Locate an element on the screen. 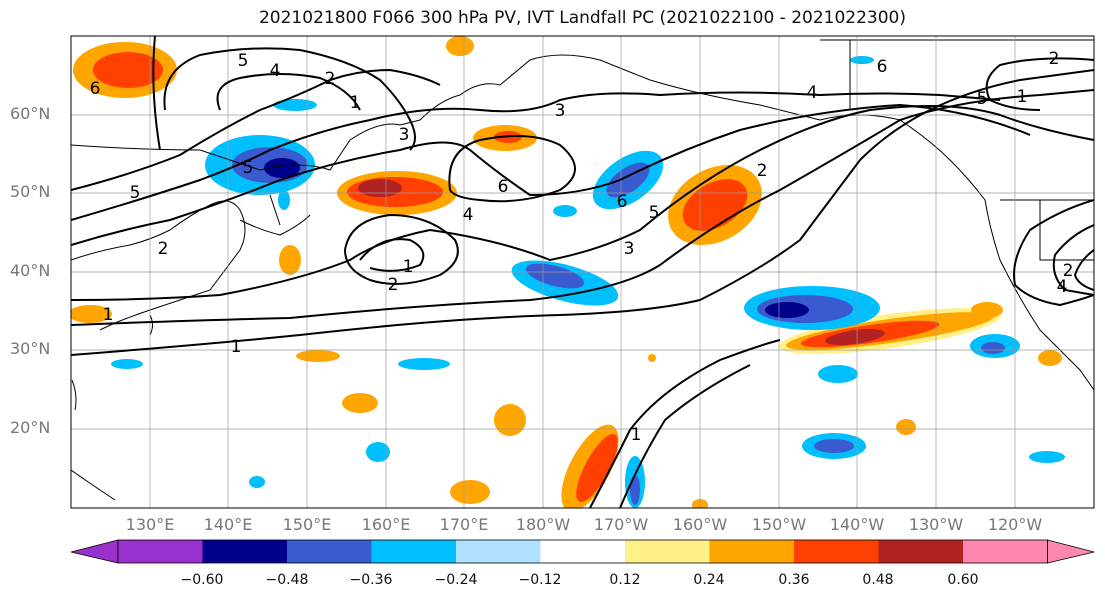 Image resolution: width=1105 pixels, height=601 pixels. colorbar-tick-label: 0.36 is located at coordinates (794, 580).